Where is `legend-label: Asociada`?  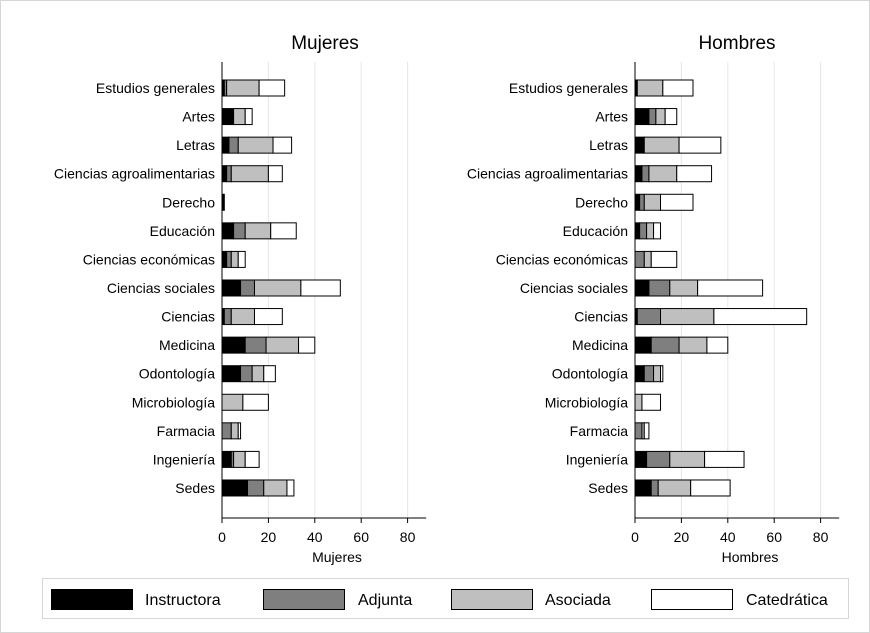 legend-label: Asociada is located at coordinates (578, 600).